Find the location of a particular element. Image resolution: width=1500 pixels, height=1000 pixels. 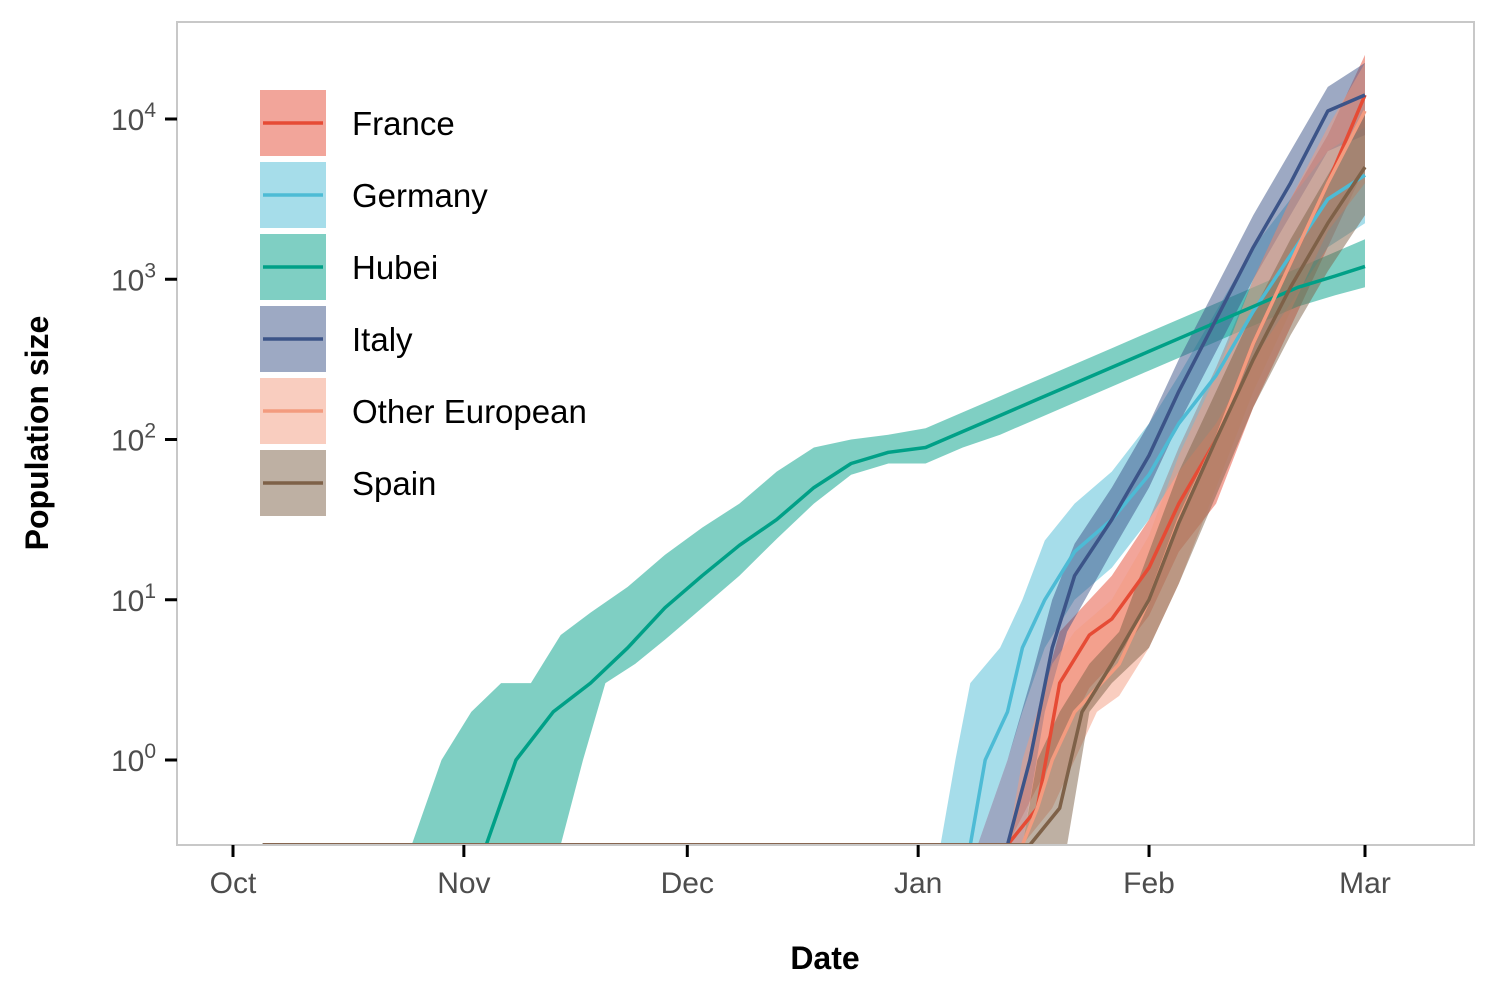

y-tick-label-2: 10² is located at coordinates (133, 439).